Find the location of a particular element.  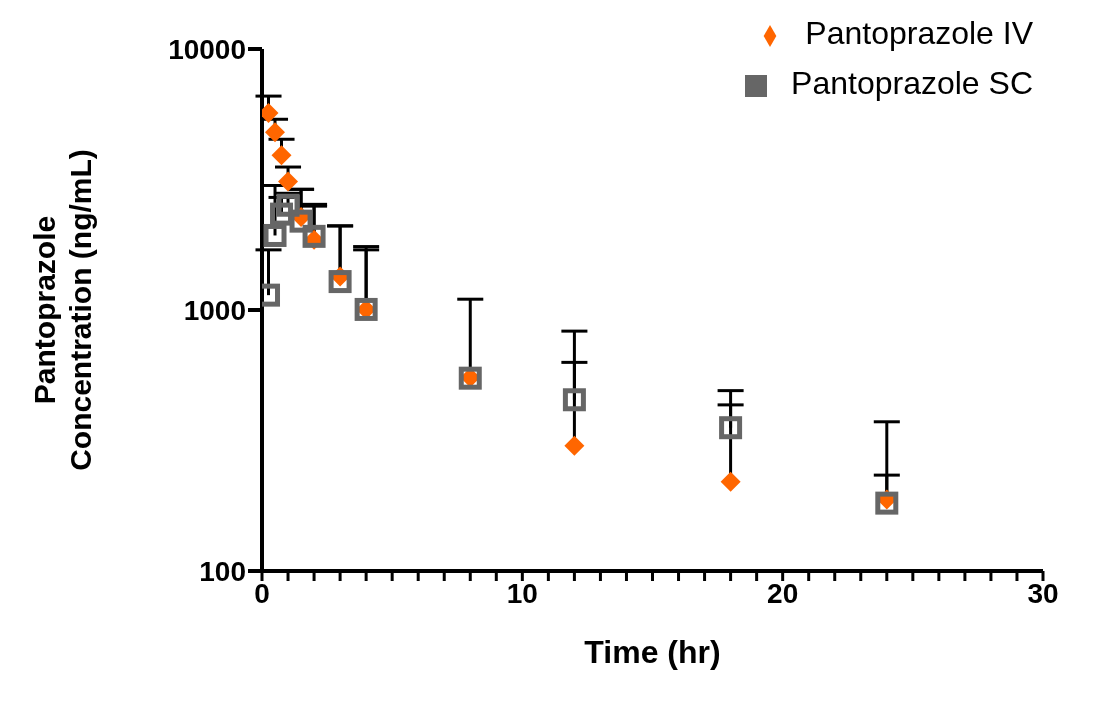

y-tick-label: 100 is located at coordinates (222, 571).